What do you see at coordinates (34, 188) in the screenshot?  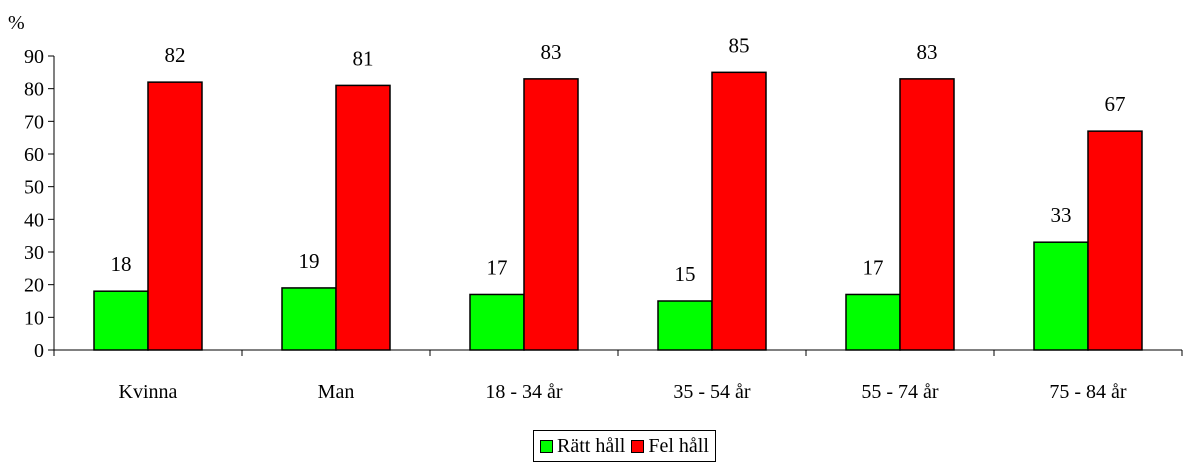 I see `y-tick-label: 50` at bounding box center [34, 188].